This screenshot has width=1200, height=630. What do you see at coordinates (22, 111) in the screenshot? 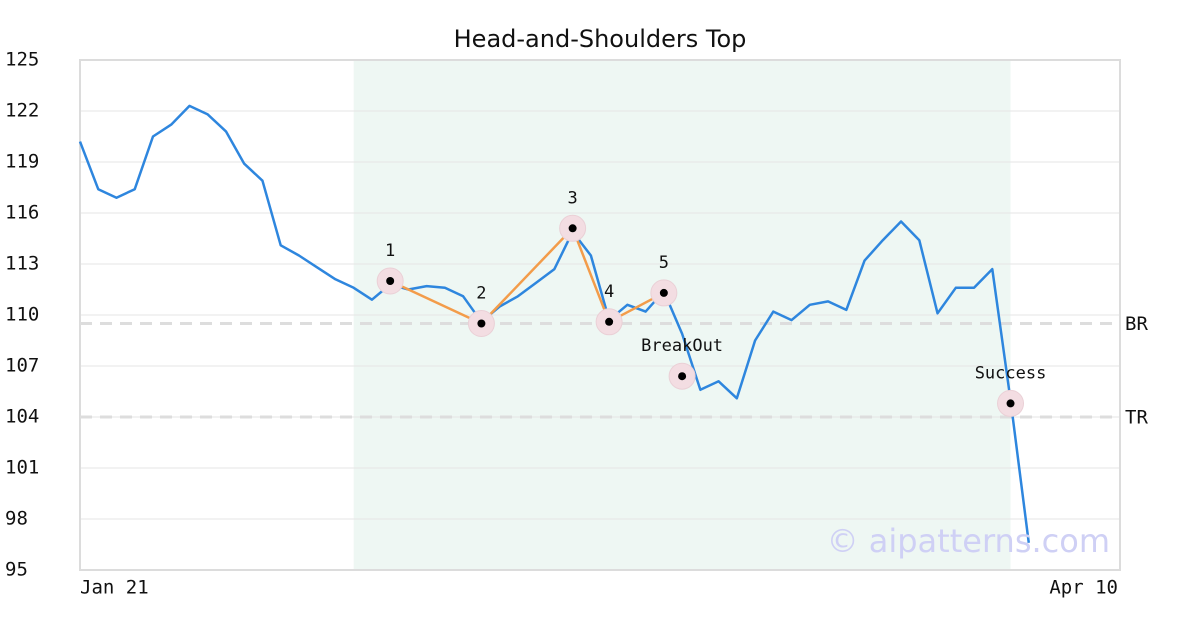
I see `y-tick-label: 122` at bounding box center [22, 111].